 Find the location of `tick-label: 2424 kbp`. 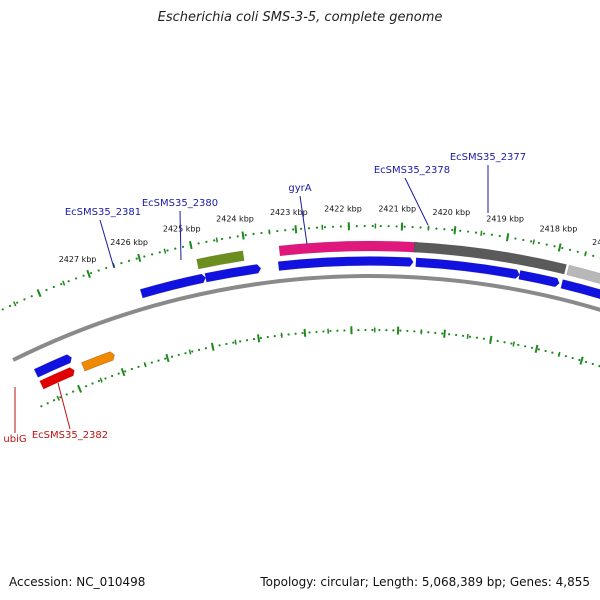

tick-label: 2424 kbp is located at coordinates (235, 219).